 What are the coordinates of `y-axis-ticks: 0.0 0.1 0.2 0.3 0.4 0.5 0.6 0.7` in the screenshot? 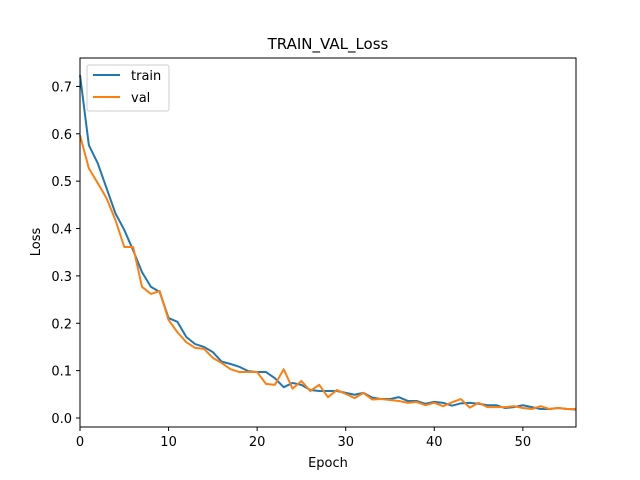 It's located at (65, 253).